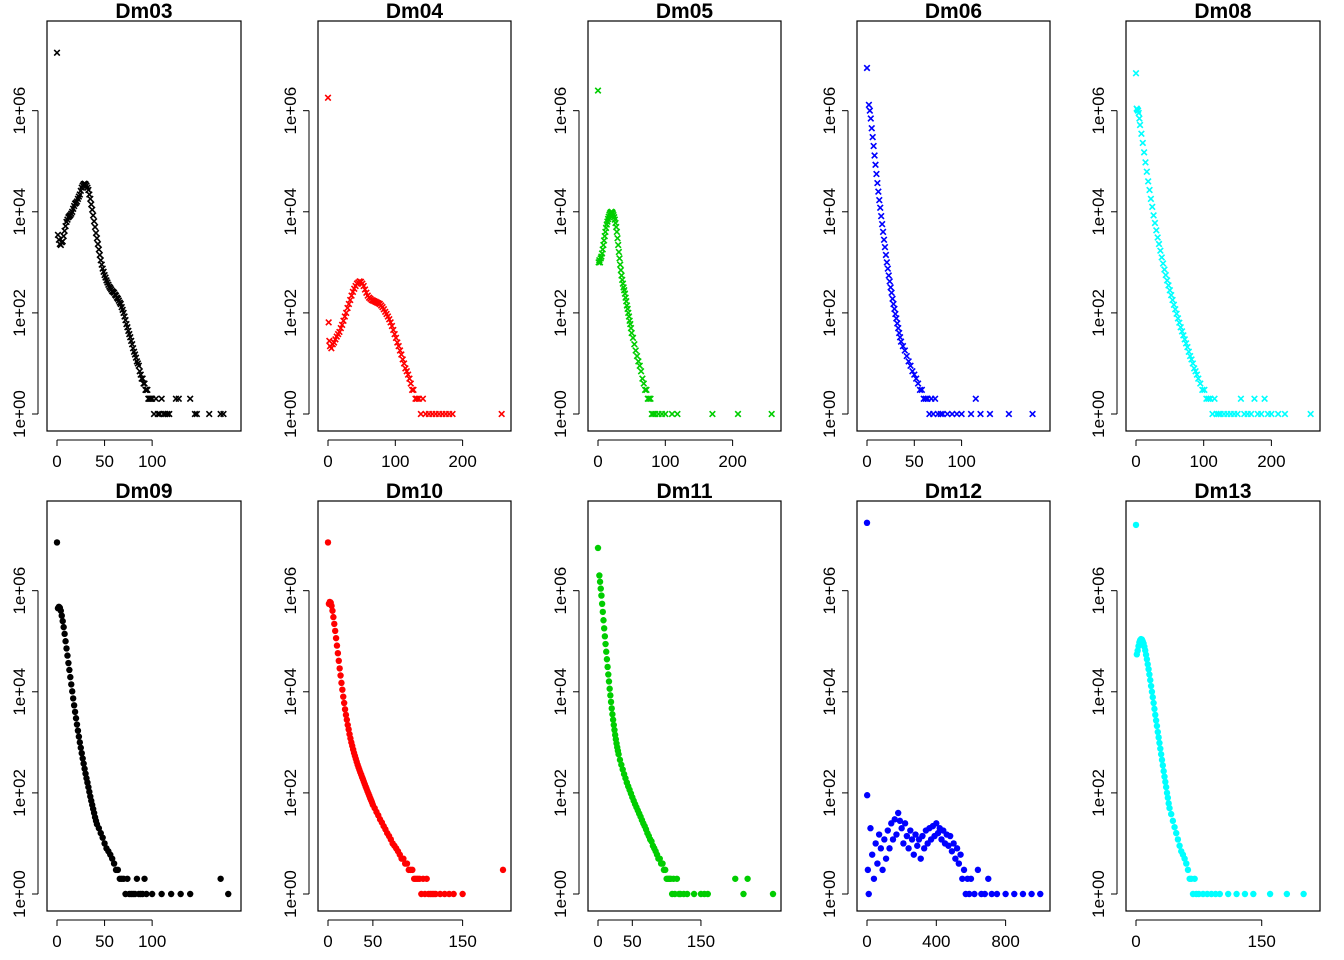 The height and width of the screenshot is (960, 1344). Describe the element at coordinates (949, 241) in the screenshot. I see `data-series` at that location.